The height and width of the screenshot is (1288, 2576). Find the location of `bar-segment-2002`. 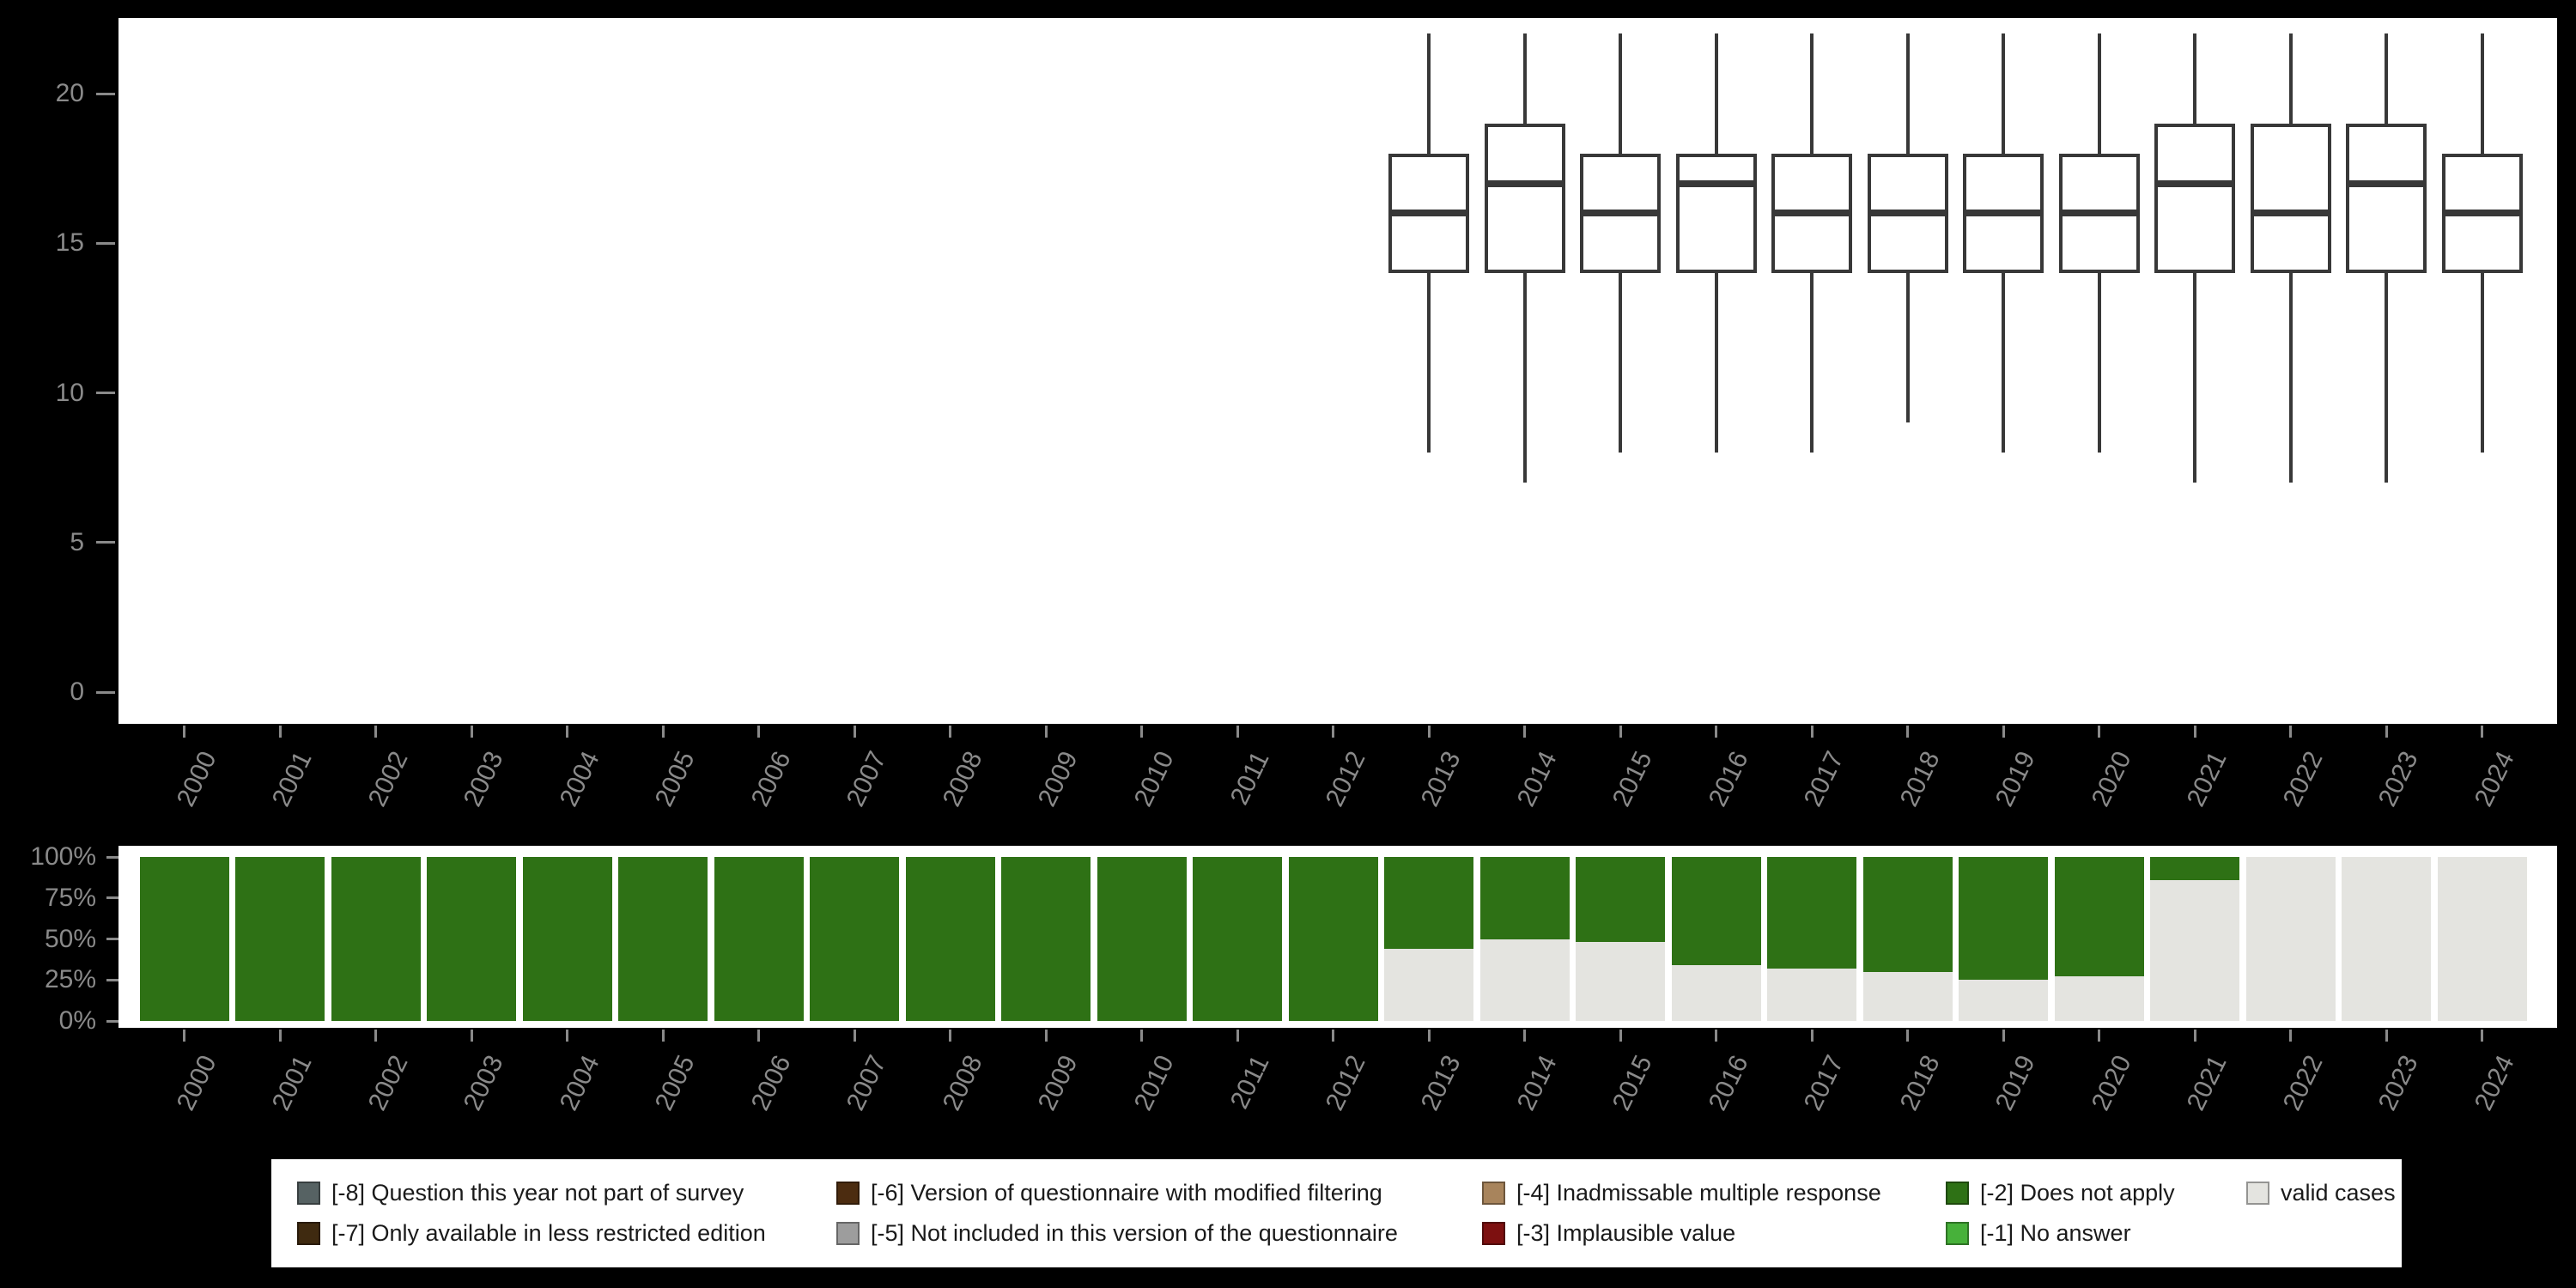

bar-segment-2002 is located at coordinates (376, 939).